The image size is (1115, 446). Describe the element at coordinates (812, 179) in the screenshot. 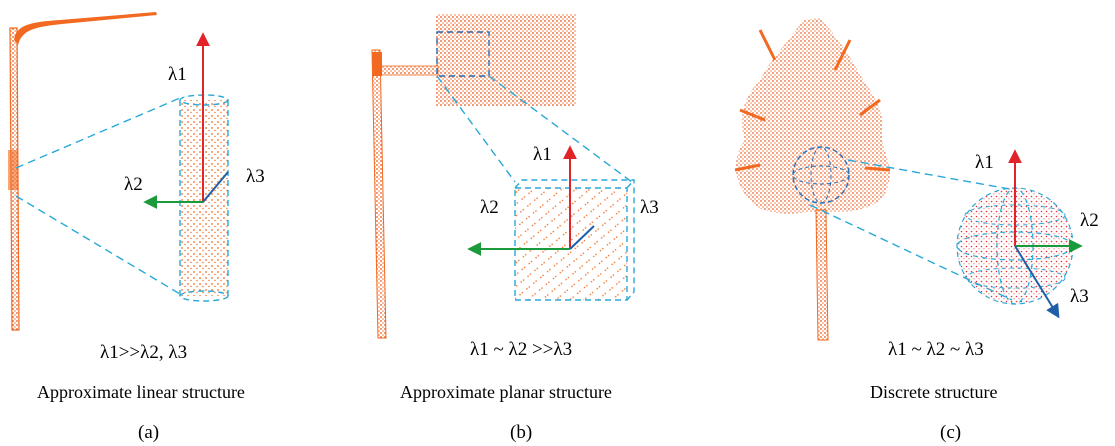

I see `tree-pointcloud` at that location.